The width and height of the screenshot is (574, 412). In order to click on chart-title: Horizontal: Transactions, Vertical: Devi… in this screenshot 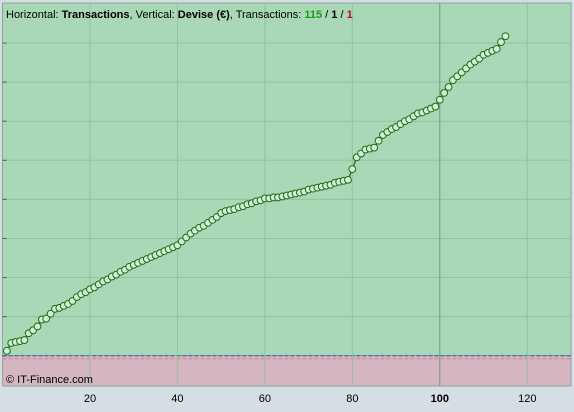, I will do `click(179, 15)`.